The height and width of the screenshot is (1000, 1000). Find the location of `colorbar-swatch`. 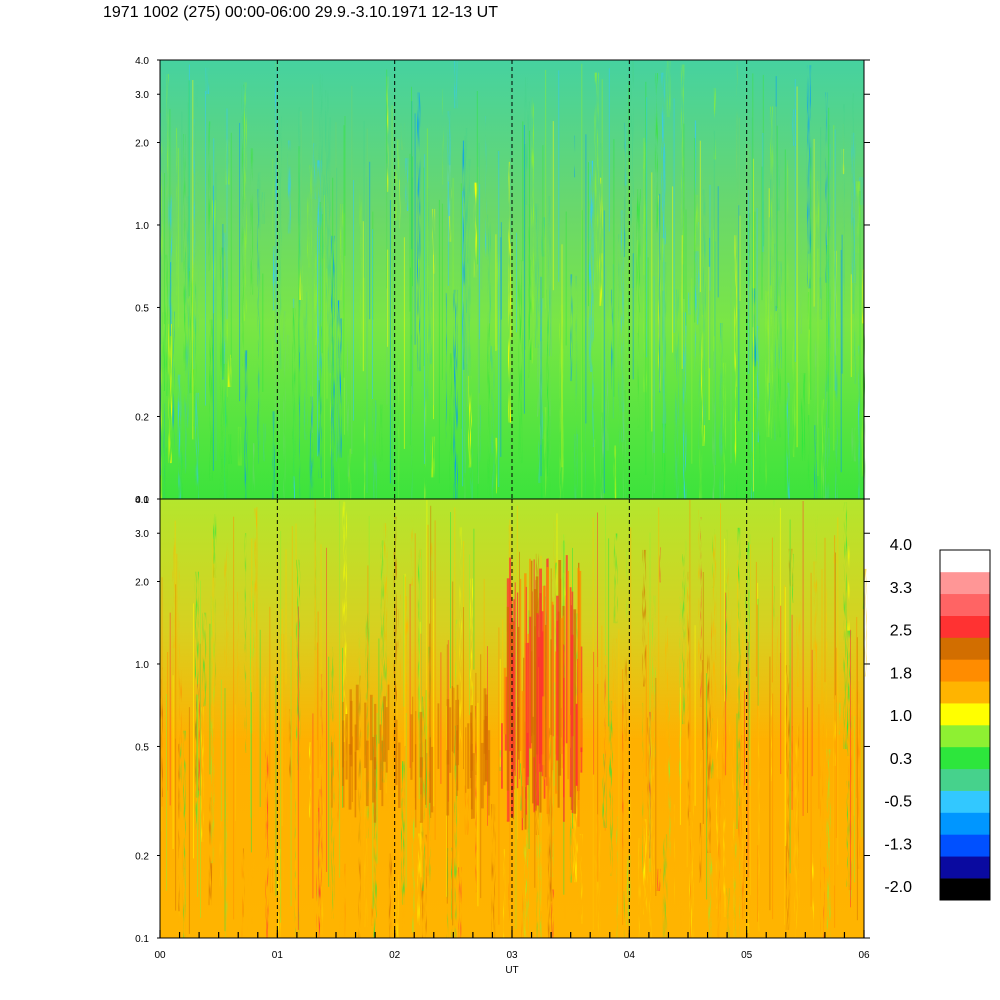

colorbar-swatch is located at coordinates (965, 801).